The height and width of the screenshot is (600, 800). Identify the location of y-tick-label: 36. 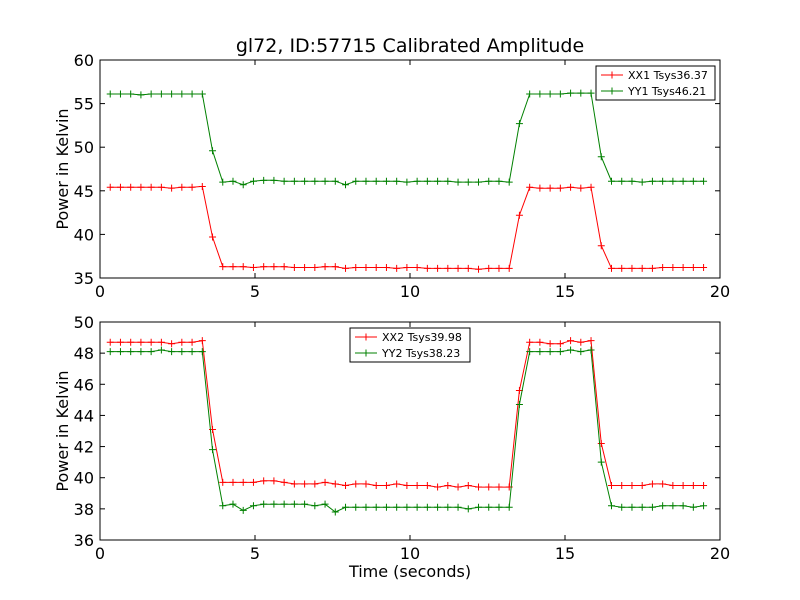
(84, 540).